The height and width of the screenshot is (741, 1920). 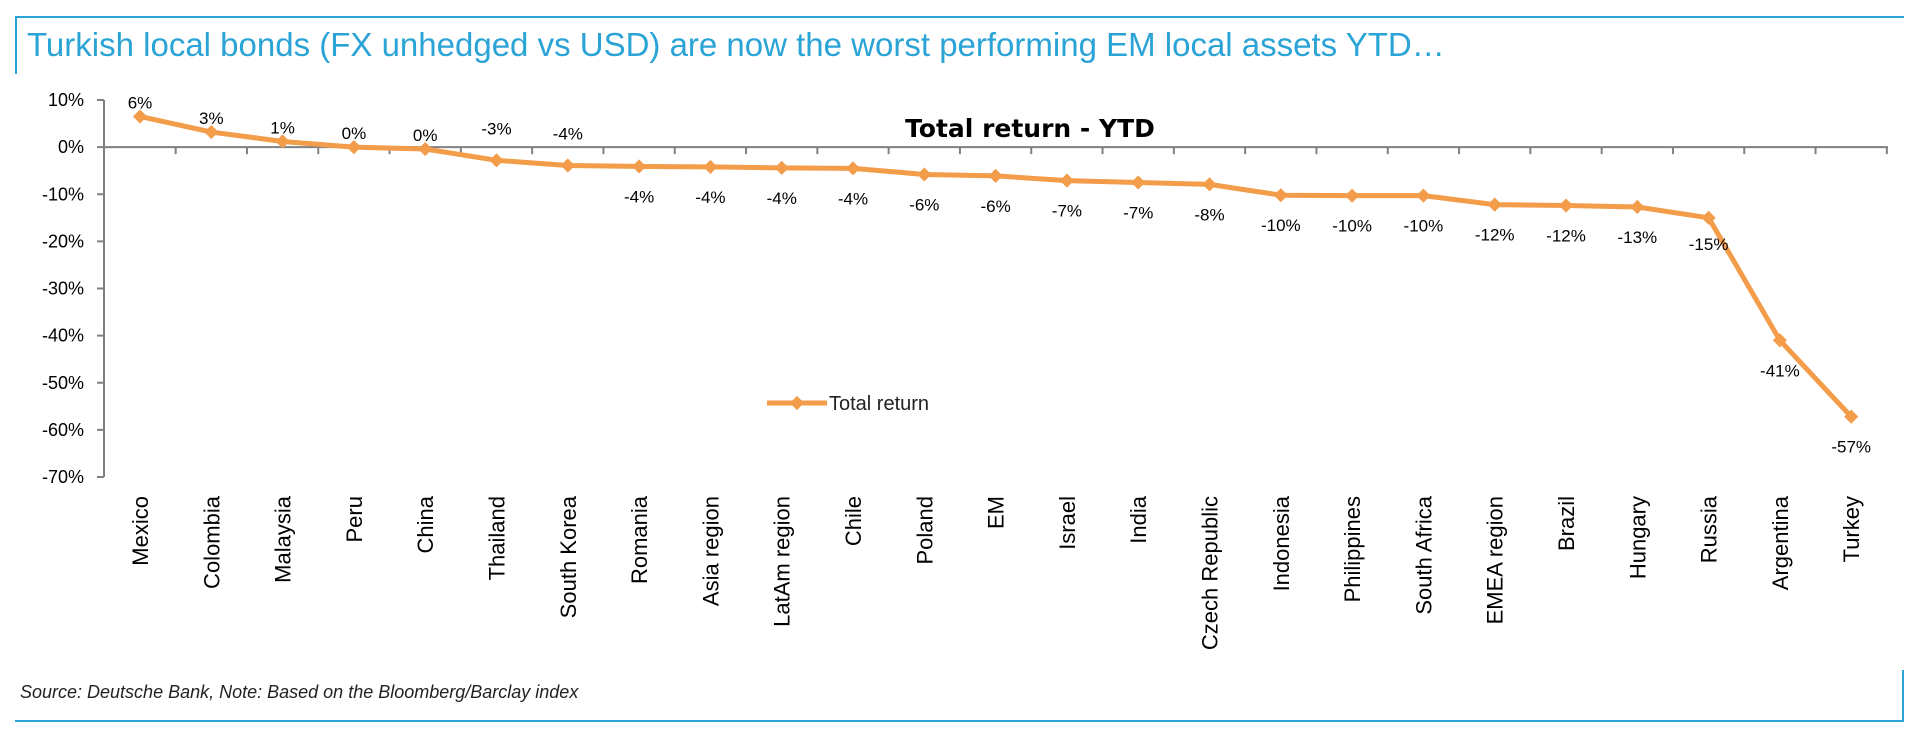 What do you see at coordinates (66, 100) in the screenshot?
I see `y-tick-label: 10%` at bounding box center [66, 100].